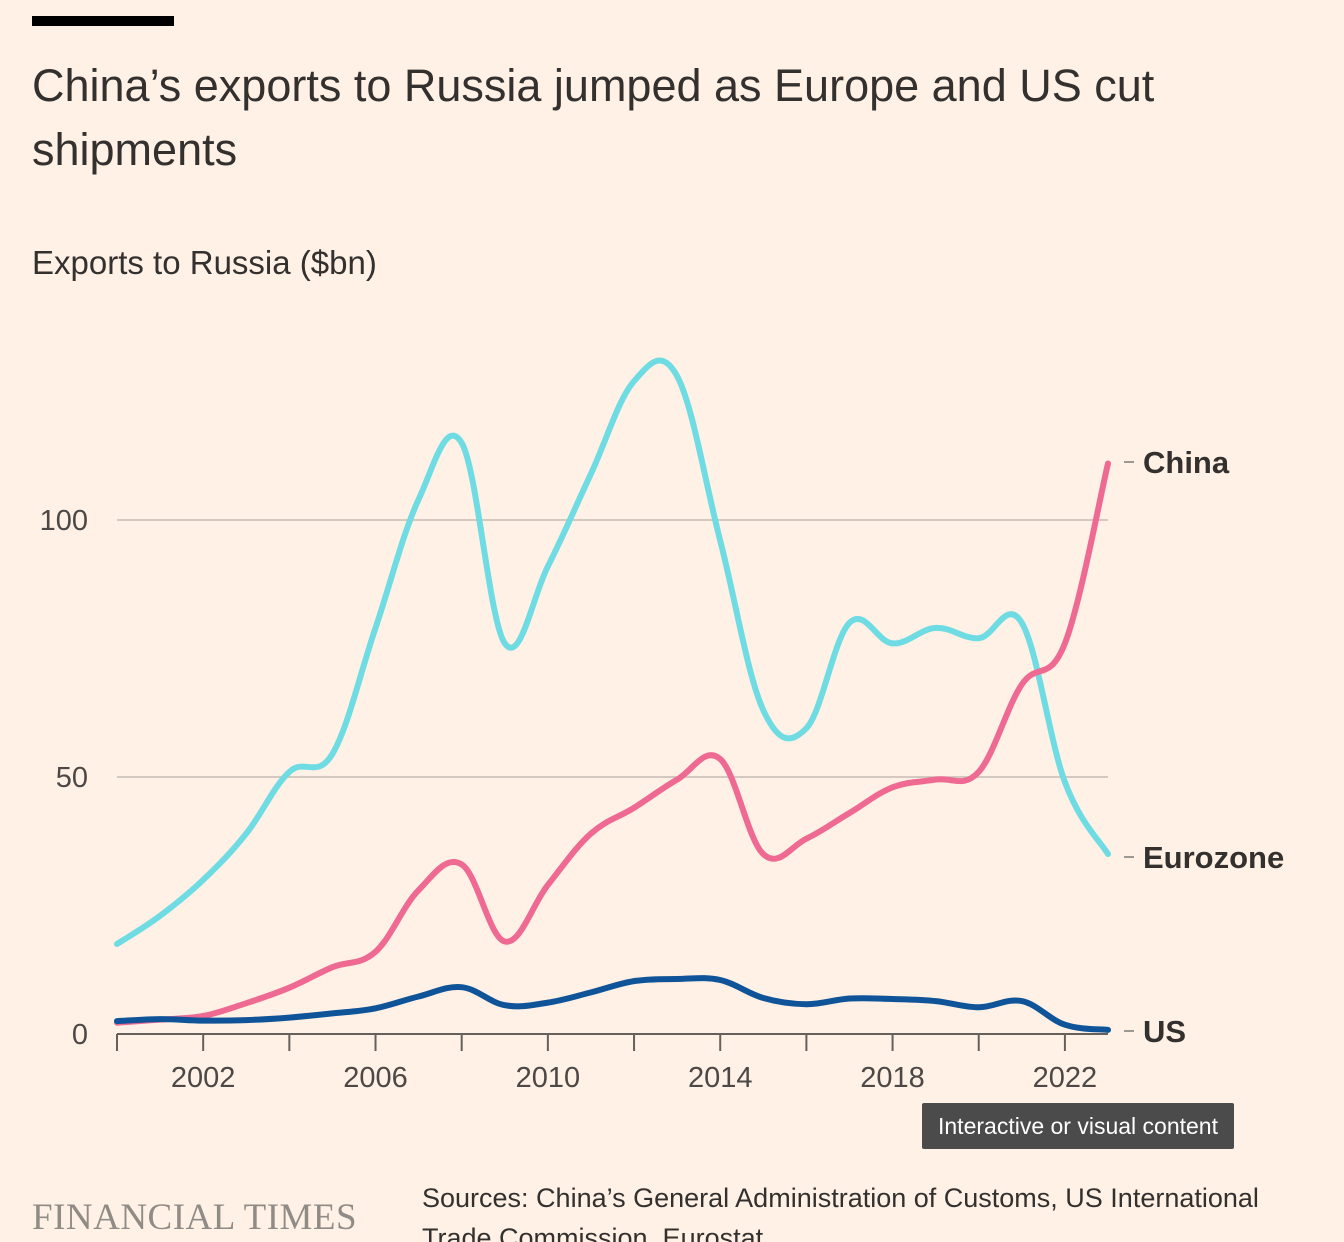 Image resolution: width=1344 pixels, height=1242 pixels. I want to click on series-line-us, so click(612, 1004).